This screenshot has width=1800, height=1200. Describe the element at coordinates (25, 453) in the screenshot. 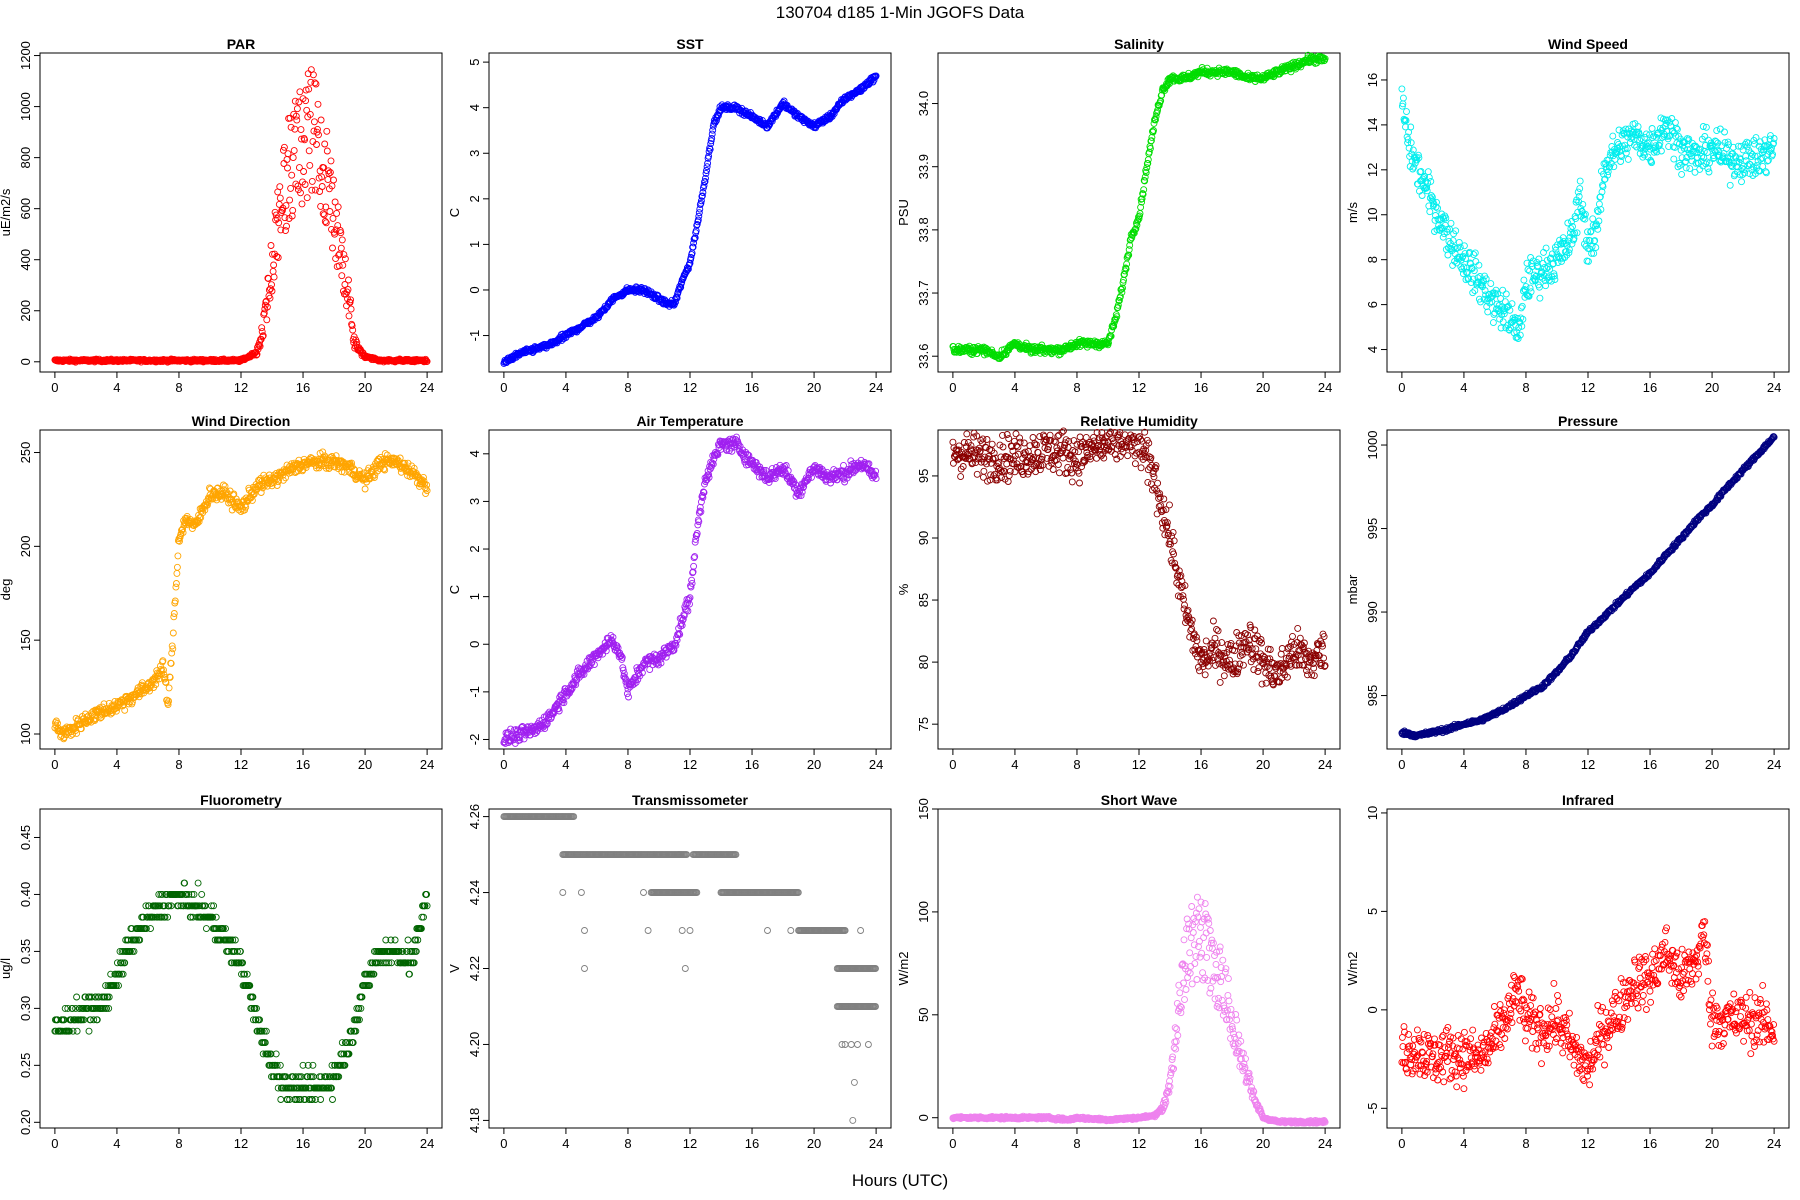

I see `wind-direction-y-tick-label: 250` at that location.